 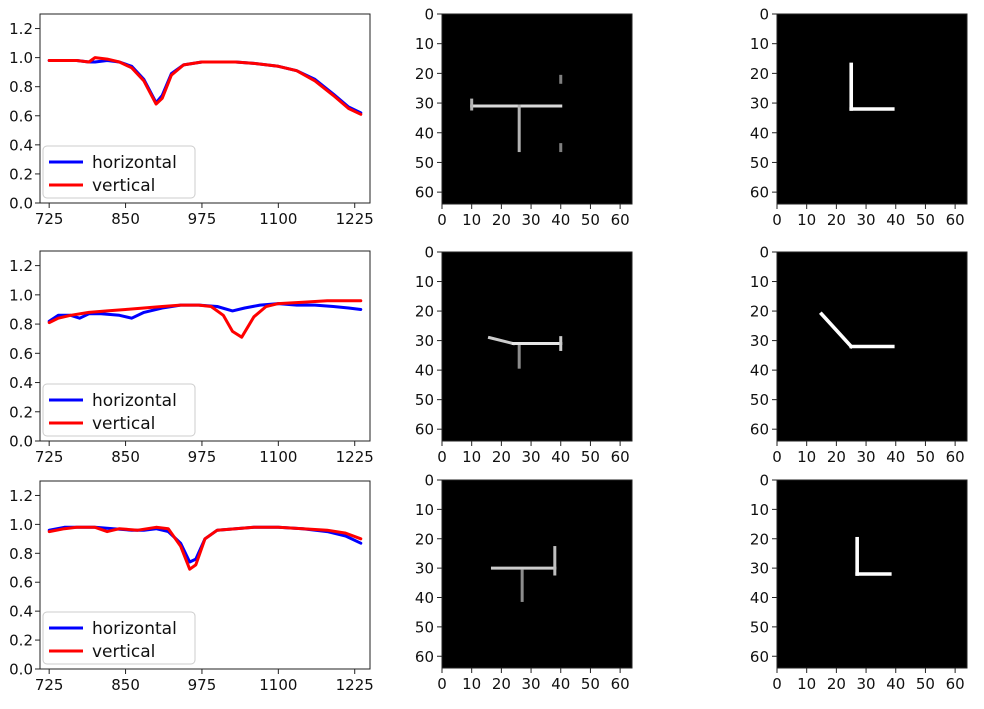 I want to click on grayscale-image-panel-1: 0 0 10 10 20 20 30 30 40 40 50 50 60 60, so click(x=524, y=117).